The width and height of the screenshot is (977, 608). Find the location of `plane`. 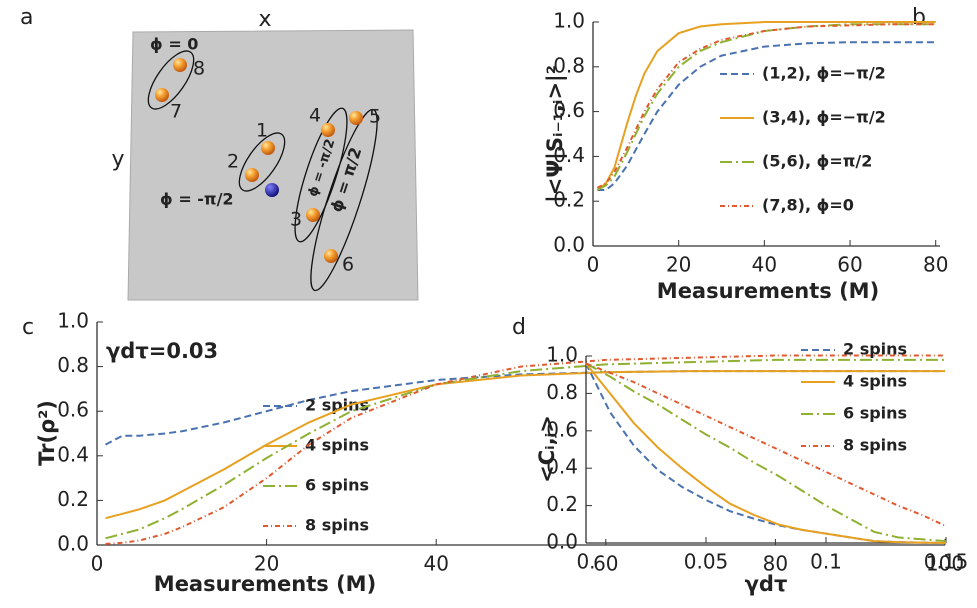

plane is located at coordinates (273, 165).